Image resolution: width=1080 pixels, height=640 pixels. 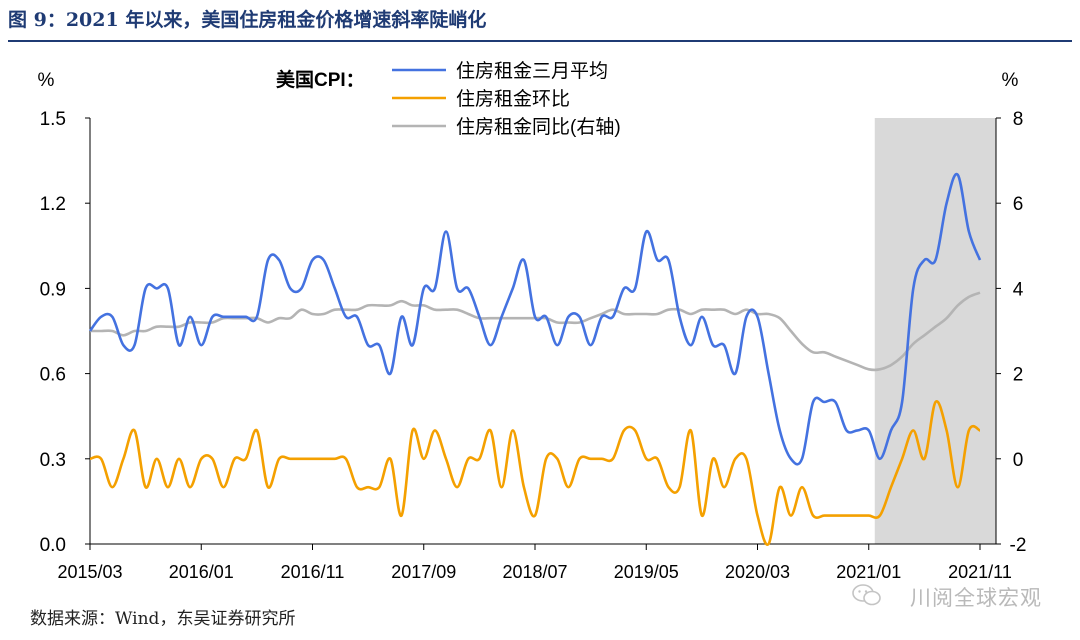 What do you see at coordinates (313, 572) in the screenshot?
I see `x-tick-label: 2016/11` at bounding box center [313, 572].